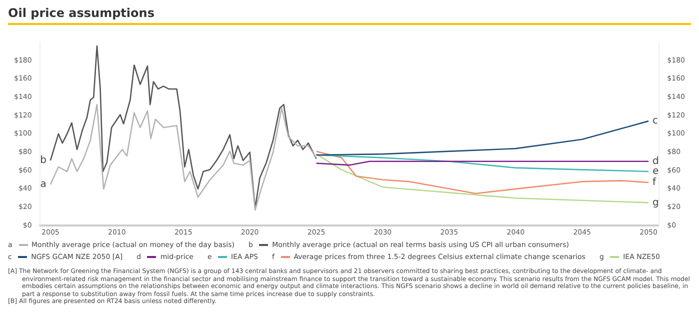 The height and width of the screenshot is (334, 699). What do you see at coordinates (43, 184) in the screenshot?
I see `annotation: a` at bounding box center [43, 184].